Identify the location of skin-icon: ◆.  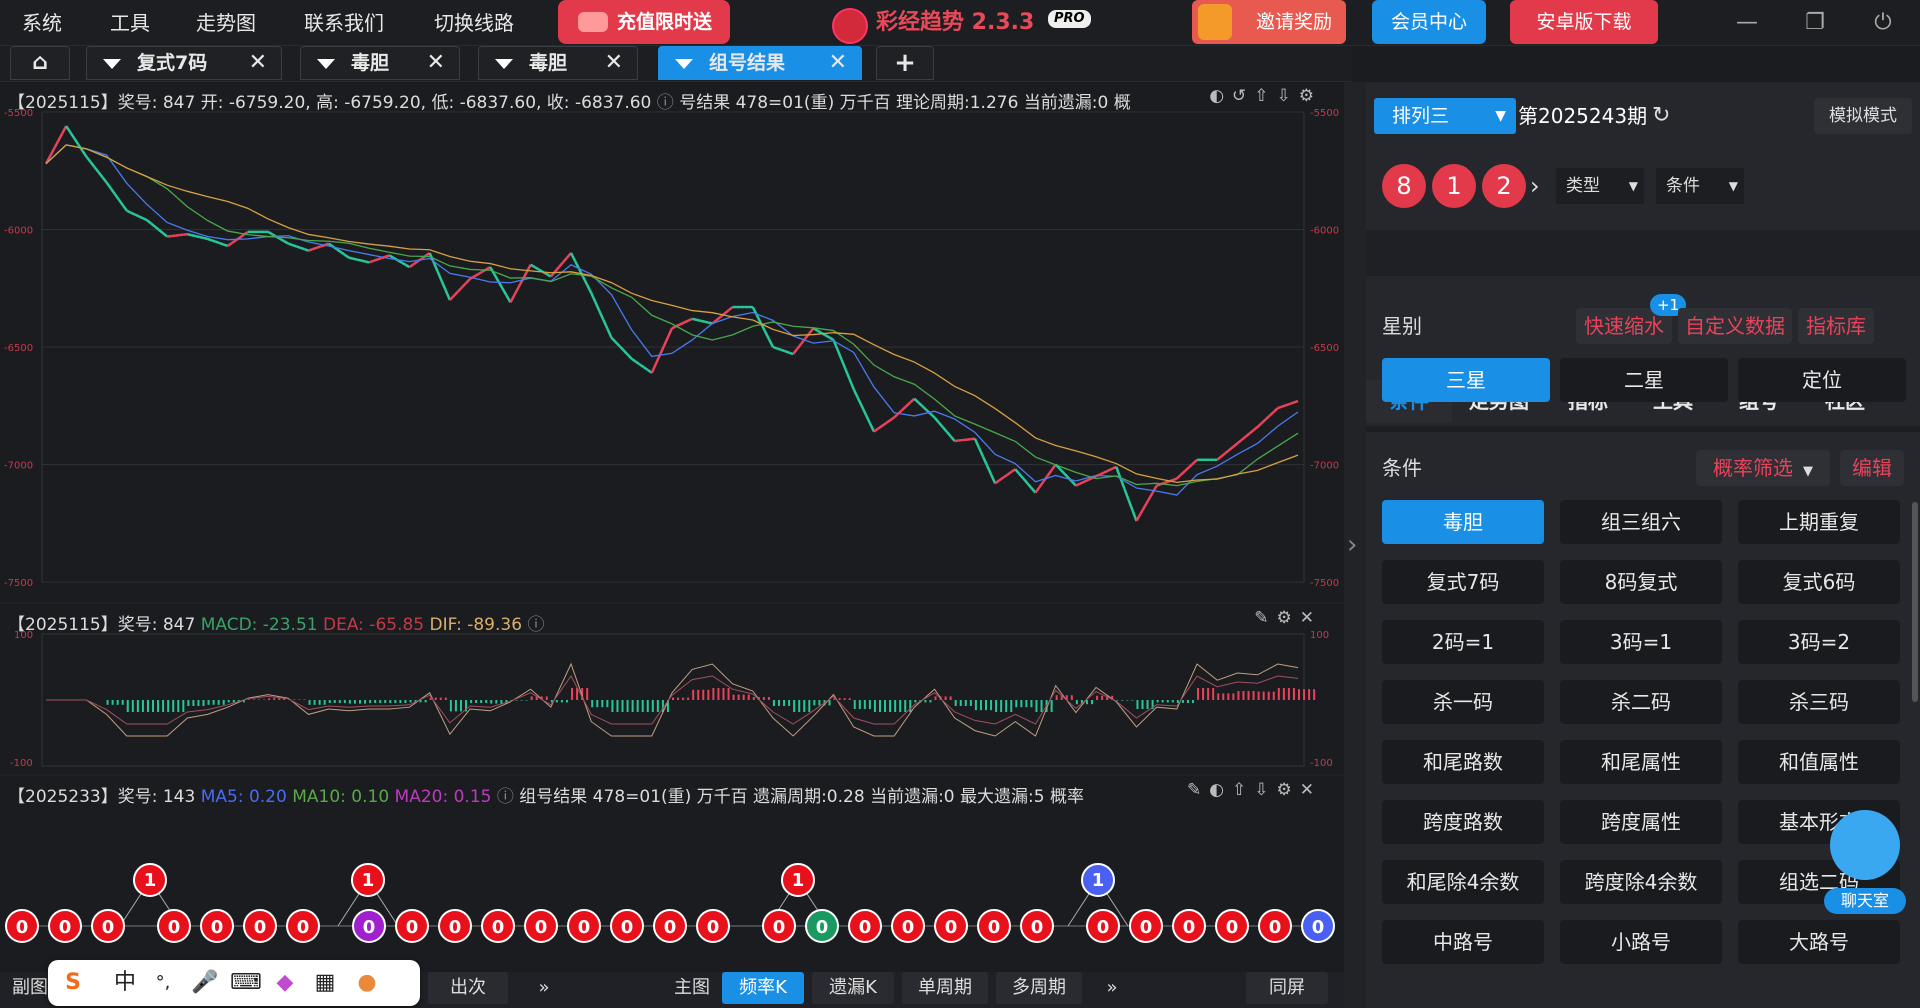
(285, 982).